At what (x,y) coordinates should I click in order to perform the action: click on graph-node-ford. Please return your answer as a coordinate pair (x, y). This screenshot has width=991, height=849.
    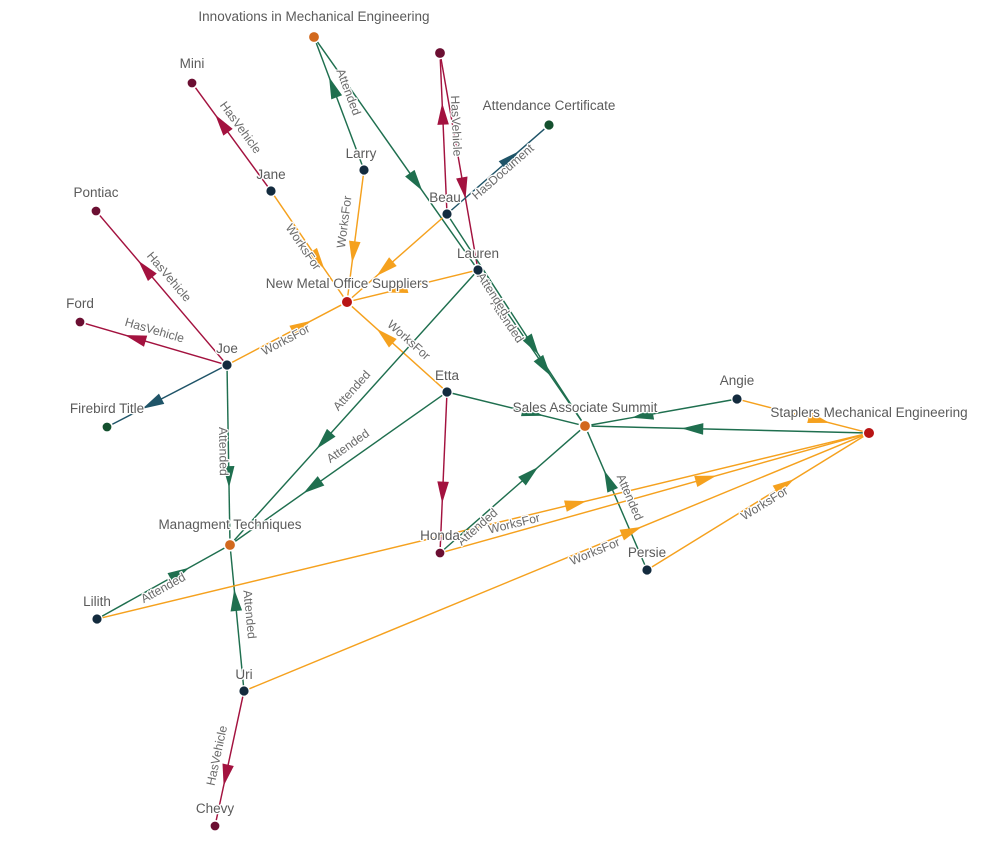
    Looking at the image, I should click on (80, 322).